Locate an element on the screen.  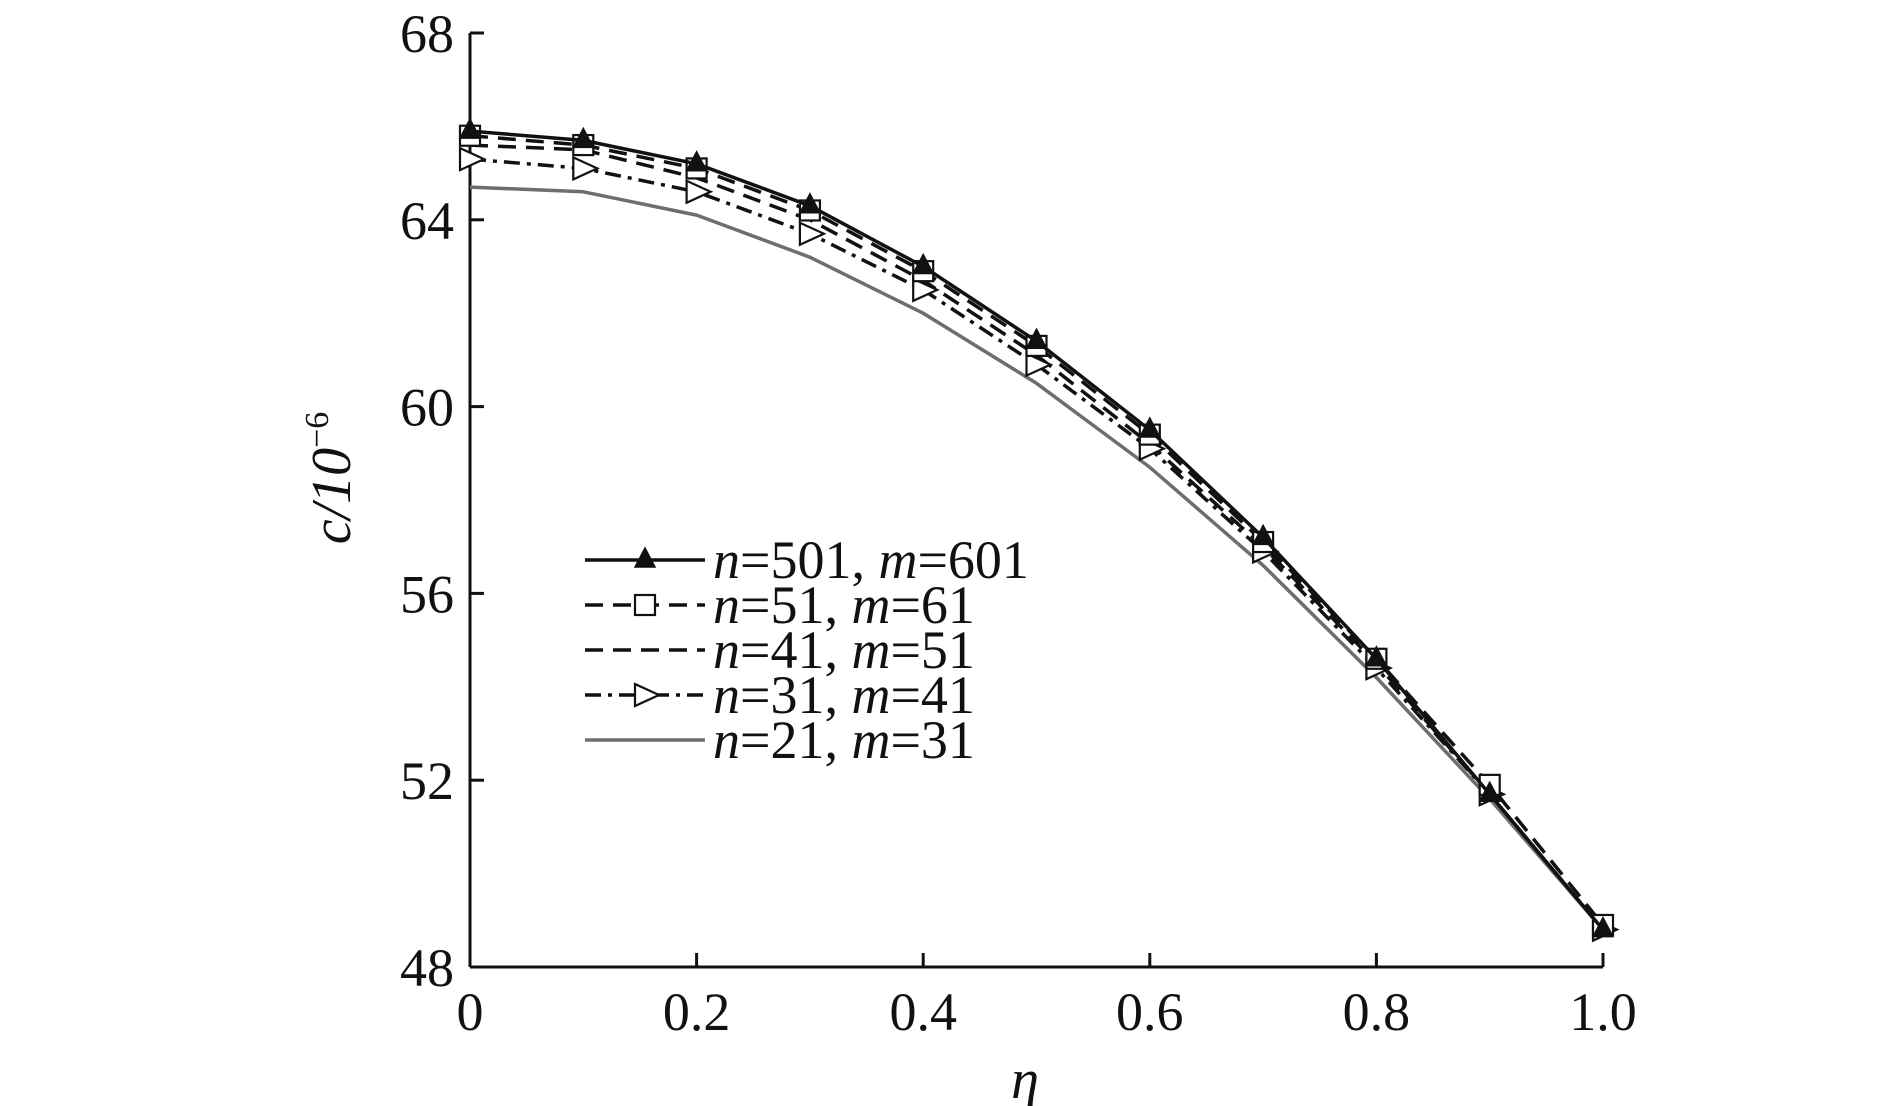
legend-val: =601 is located at coordinates (972, 560).